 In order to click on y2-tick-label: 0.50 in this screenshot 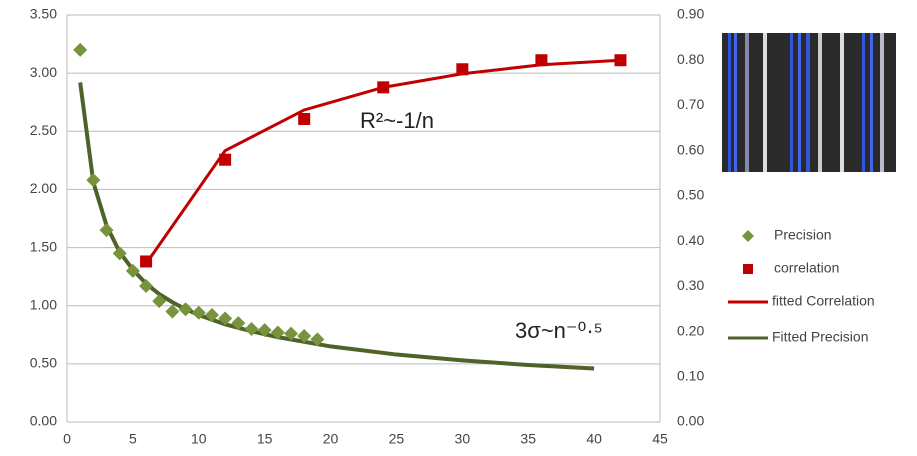, I will do `click(690, 195)`.